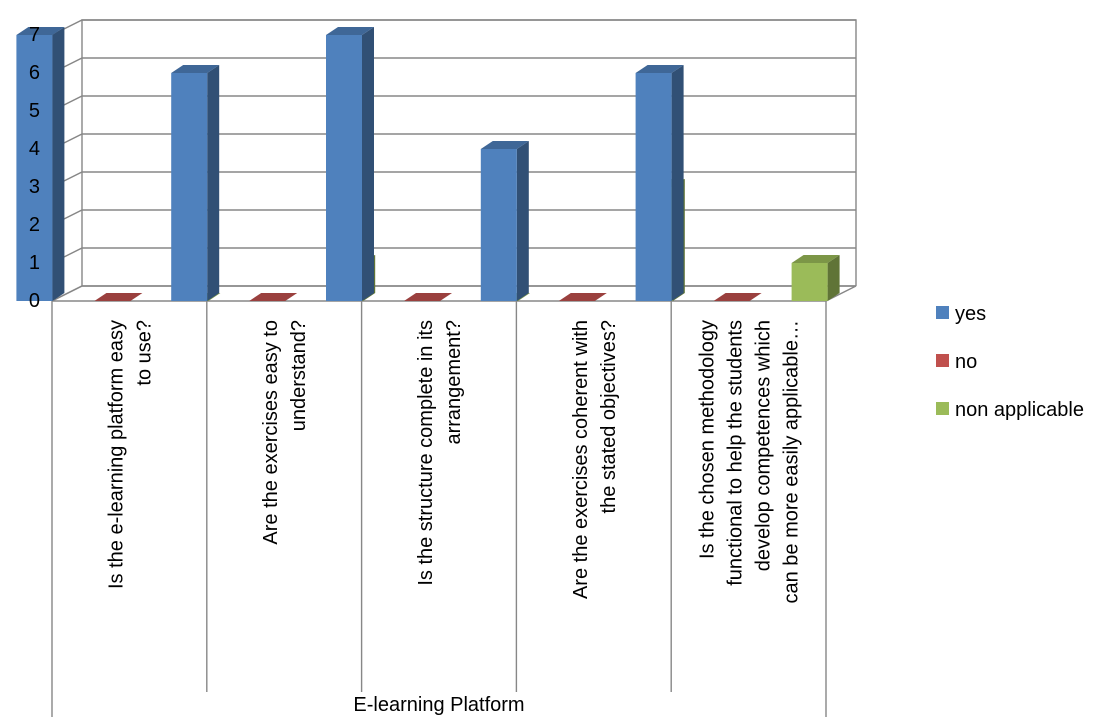 This screenshot has height=722, width=1114. What do you see at coordinates (34, 225) in the screenshot?
I see `y-tick-label: 2` at bounding box center [34, 225].